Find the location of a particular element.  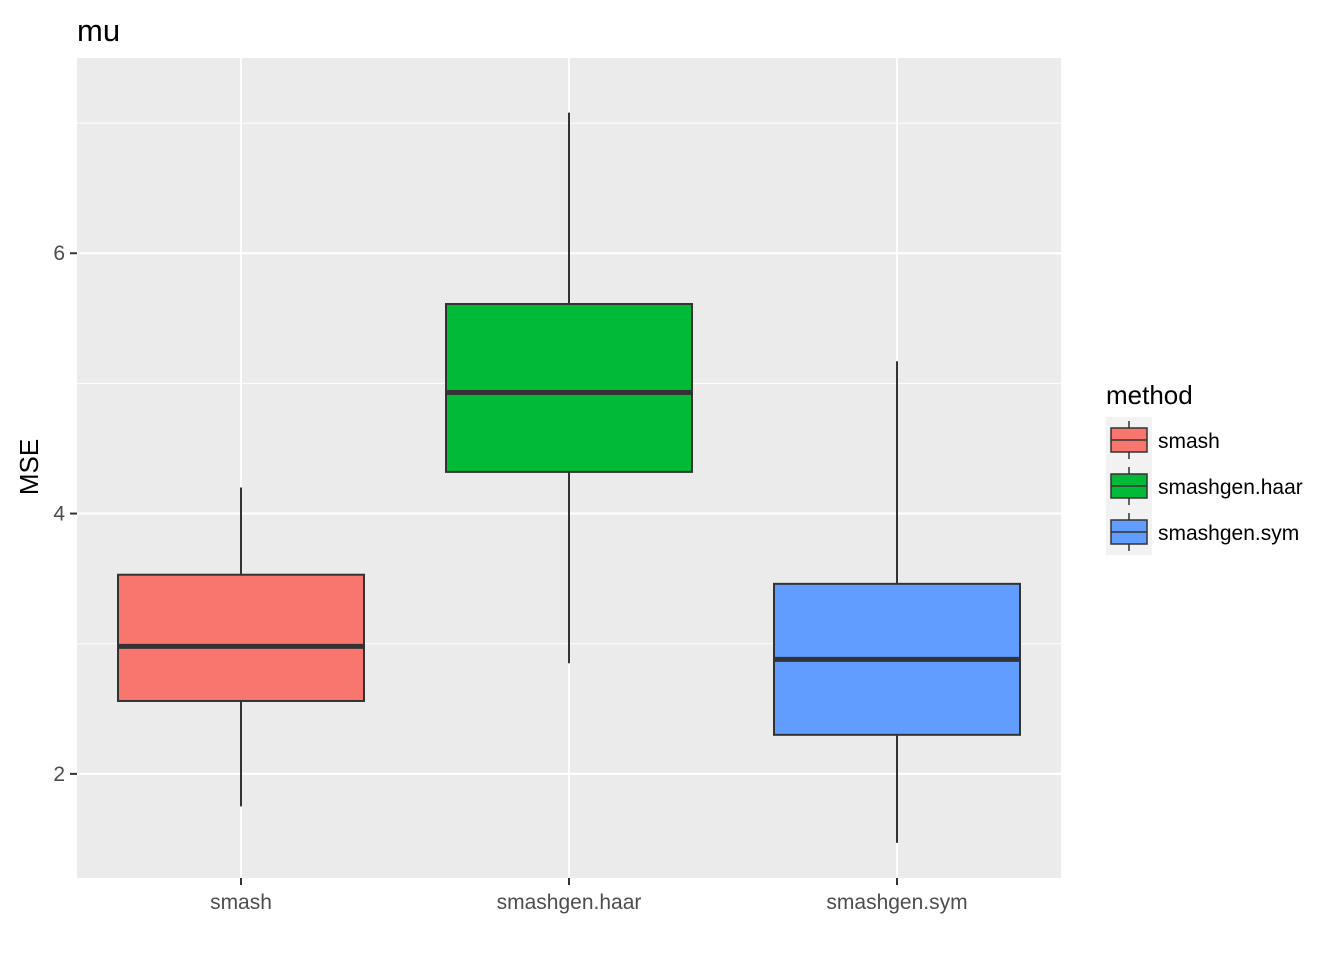

chart-title: mu is located at coordinates (98, 30).